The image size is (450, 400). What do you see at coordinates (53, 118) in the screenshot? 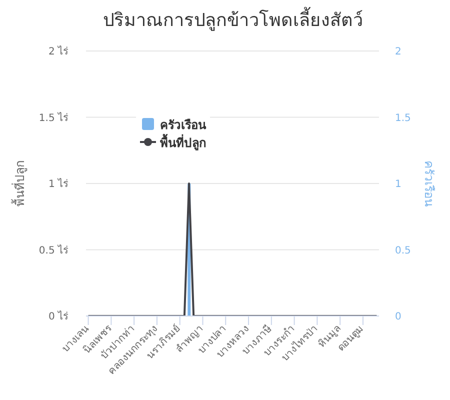
I see `y-tick-label: 1.5 ไร่` at bounding box center [53, 118].